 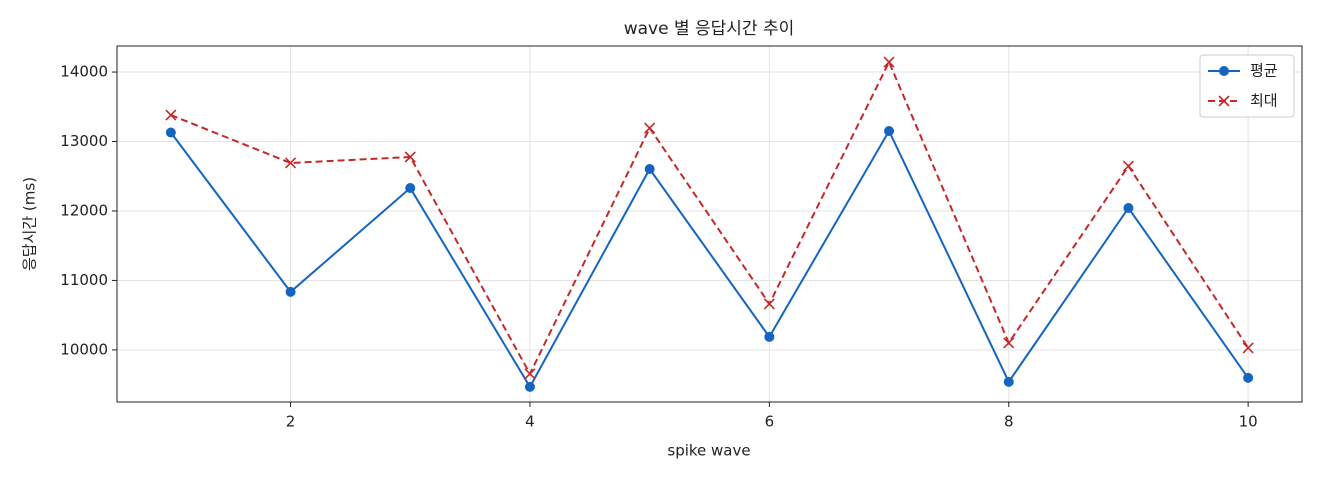 I want to click on x-tick-label: 6, so click(x=770, y=422).